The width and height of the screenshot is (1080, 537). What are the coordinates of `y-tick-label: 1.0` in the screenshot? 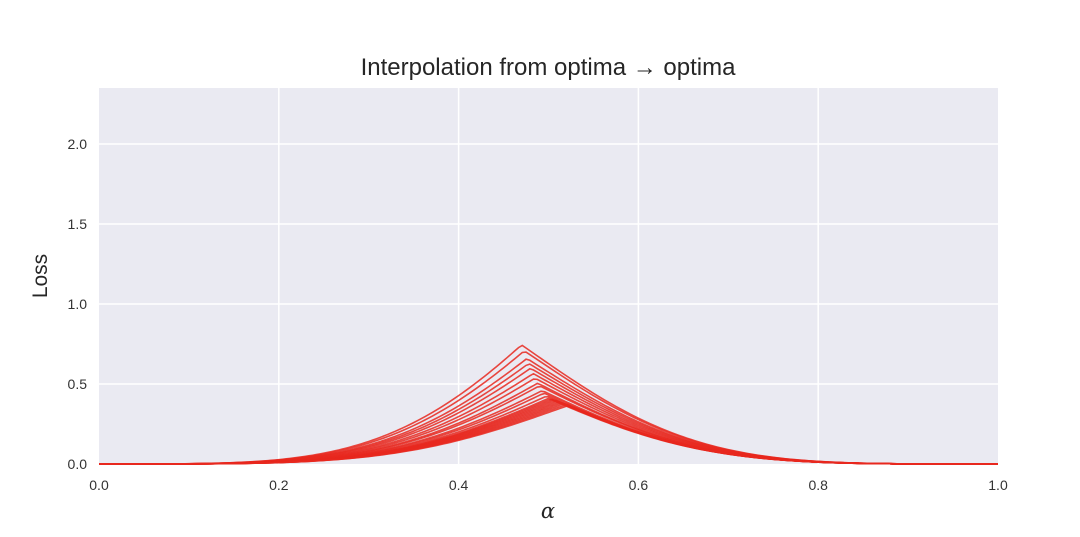 It's located at (78, 304).